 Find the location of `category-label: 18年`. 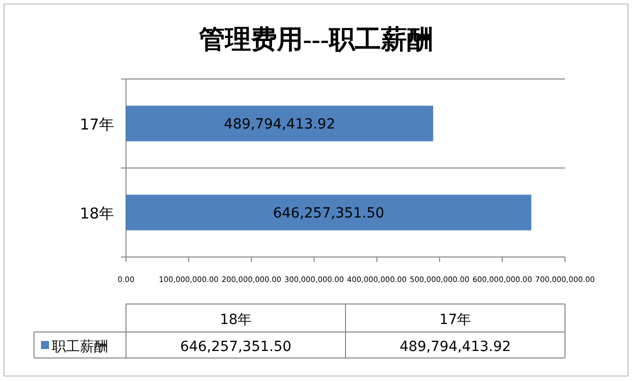

category-label: 18年 is located at coordinates (236, 320).